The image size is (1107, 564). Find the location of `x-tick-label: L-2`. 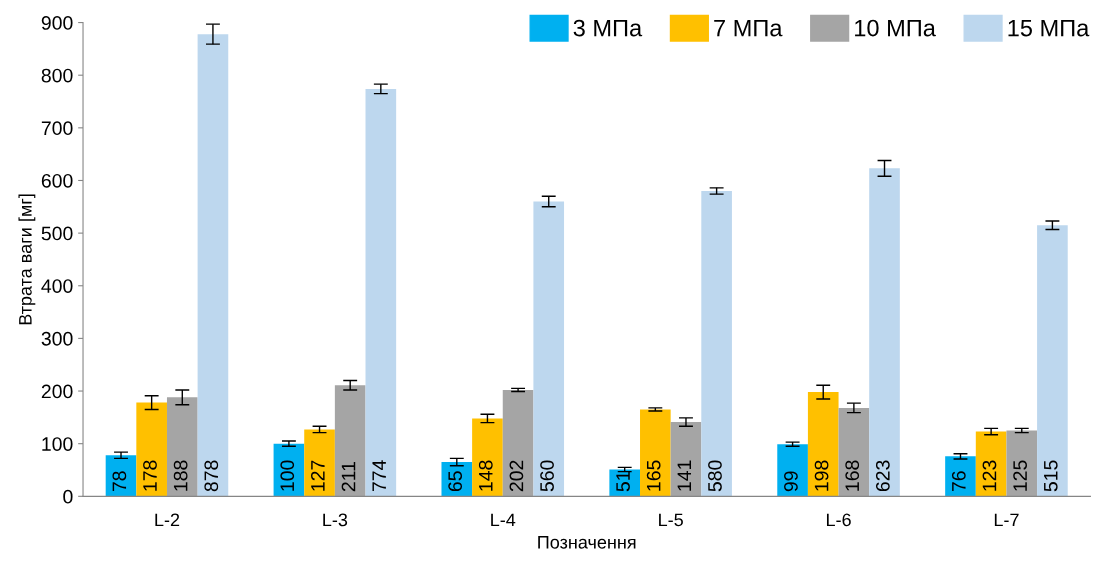

x-tick-label: L-2 is located at coordinates (167, 520).